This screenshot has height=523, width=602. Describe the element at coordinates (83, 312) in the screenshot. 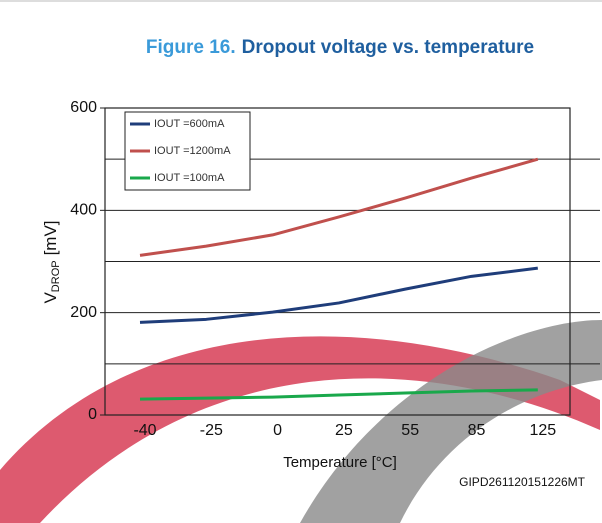

I see `y-tick-label: 200` at that location.